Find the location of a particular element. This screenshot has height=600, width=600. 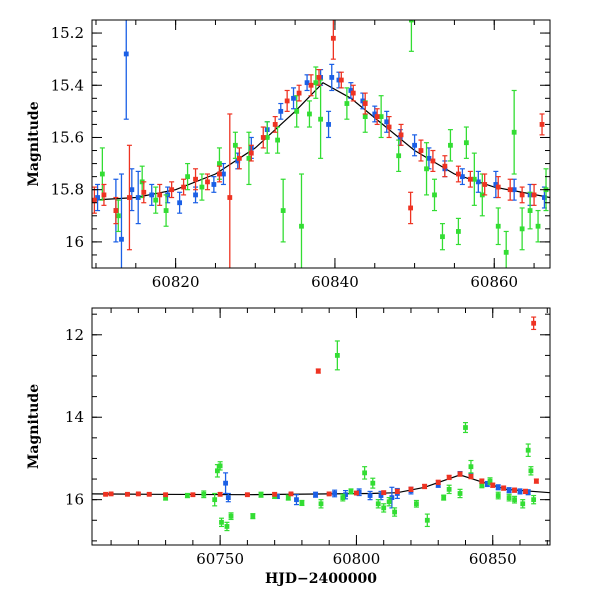

y-tick-label: 16 is located at coordinates (74, 500).